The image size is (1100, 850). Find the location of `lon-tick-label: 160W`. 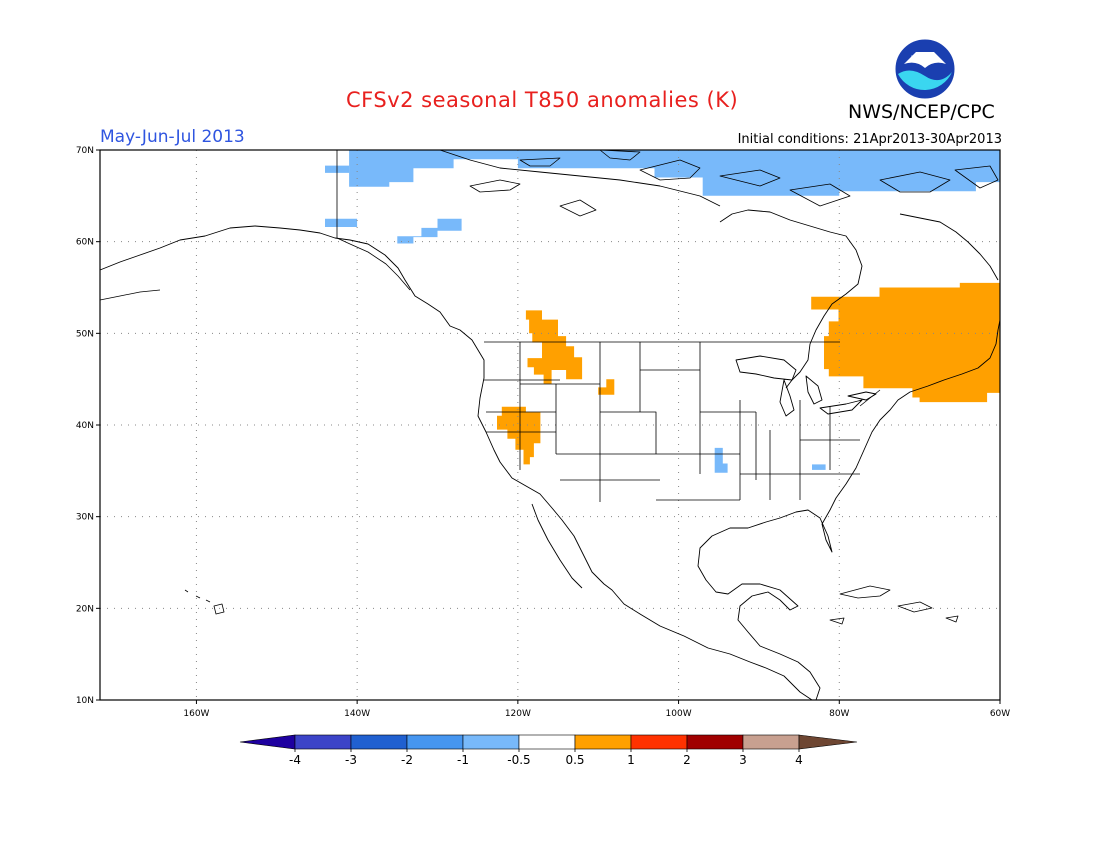

lon-tick-label: 160W is located at coordinates (196, 714).